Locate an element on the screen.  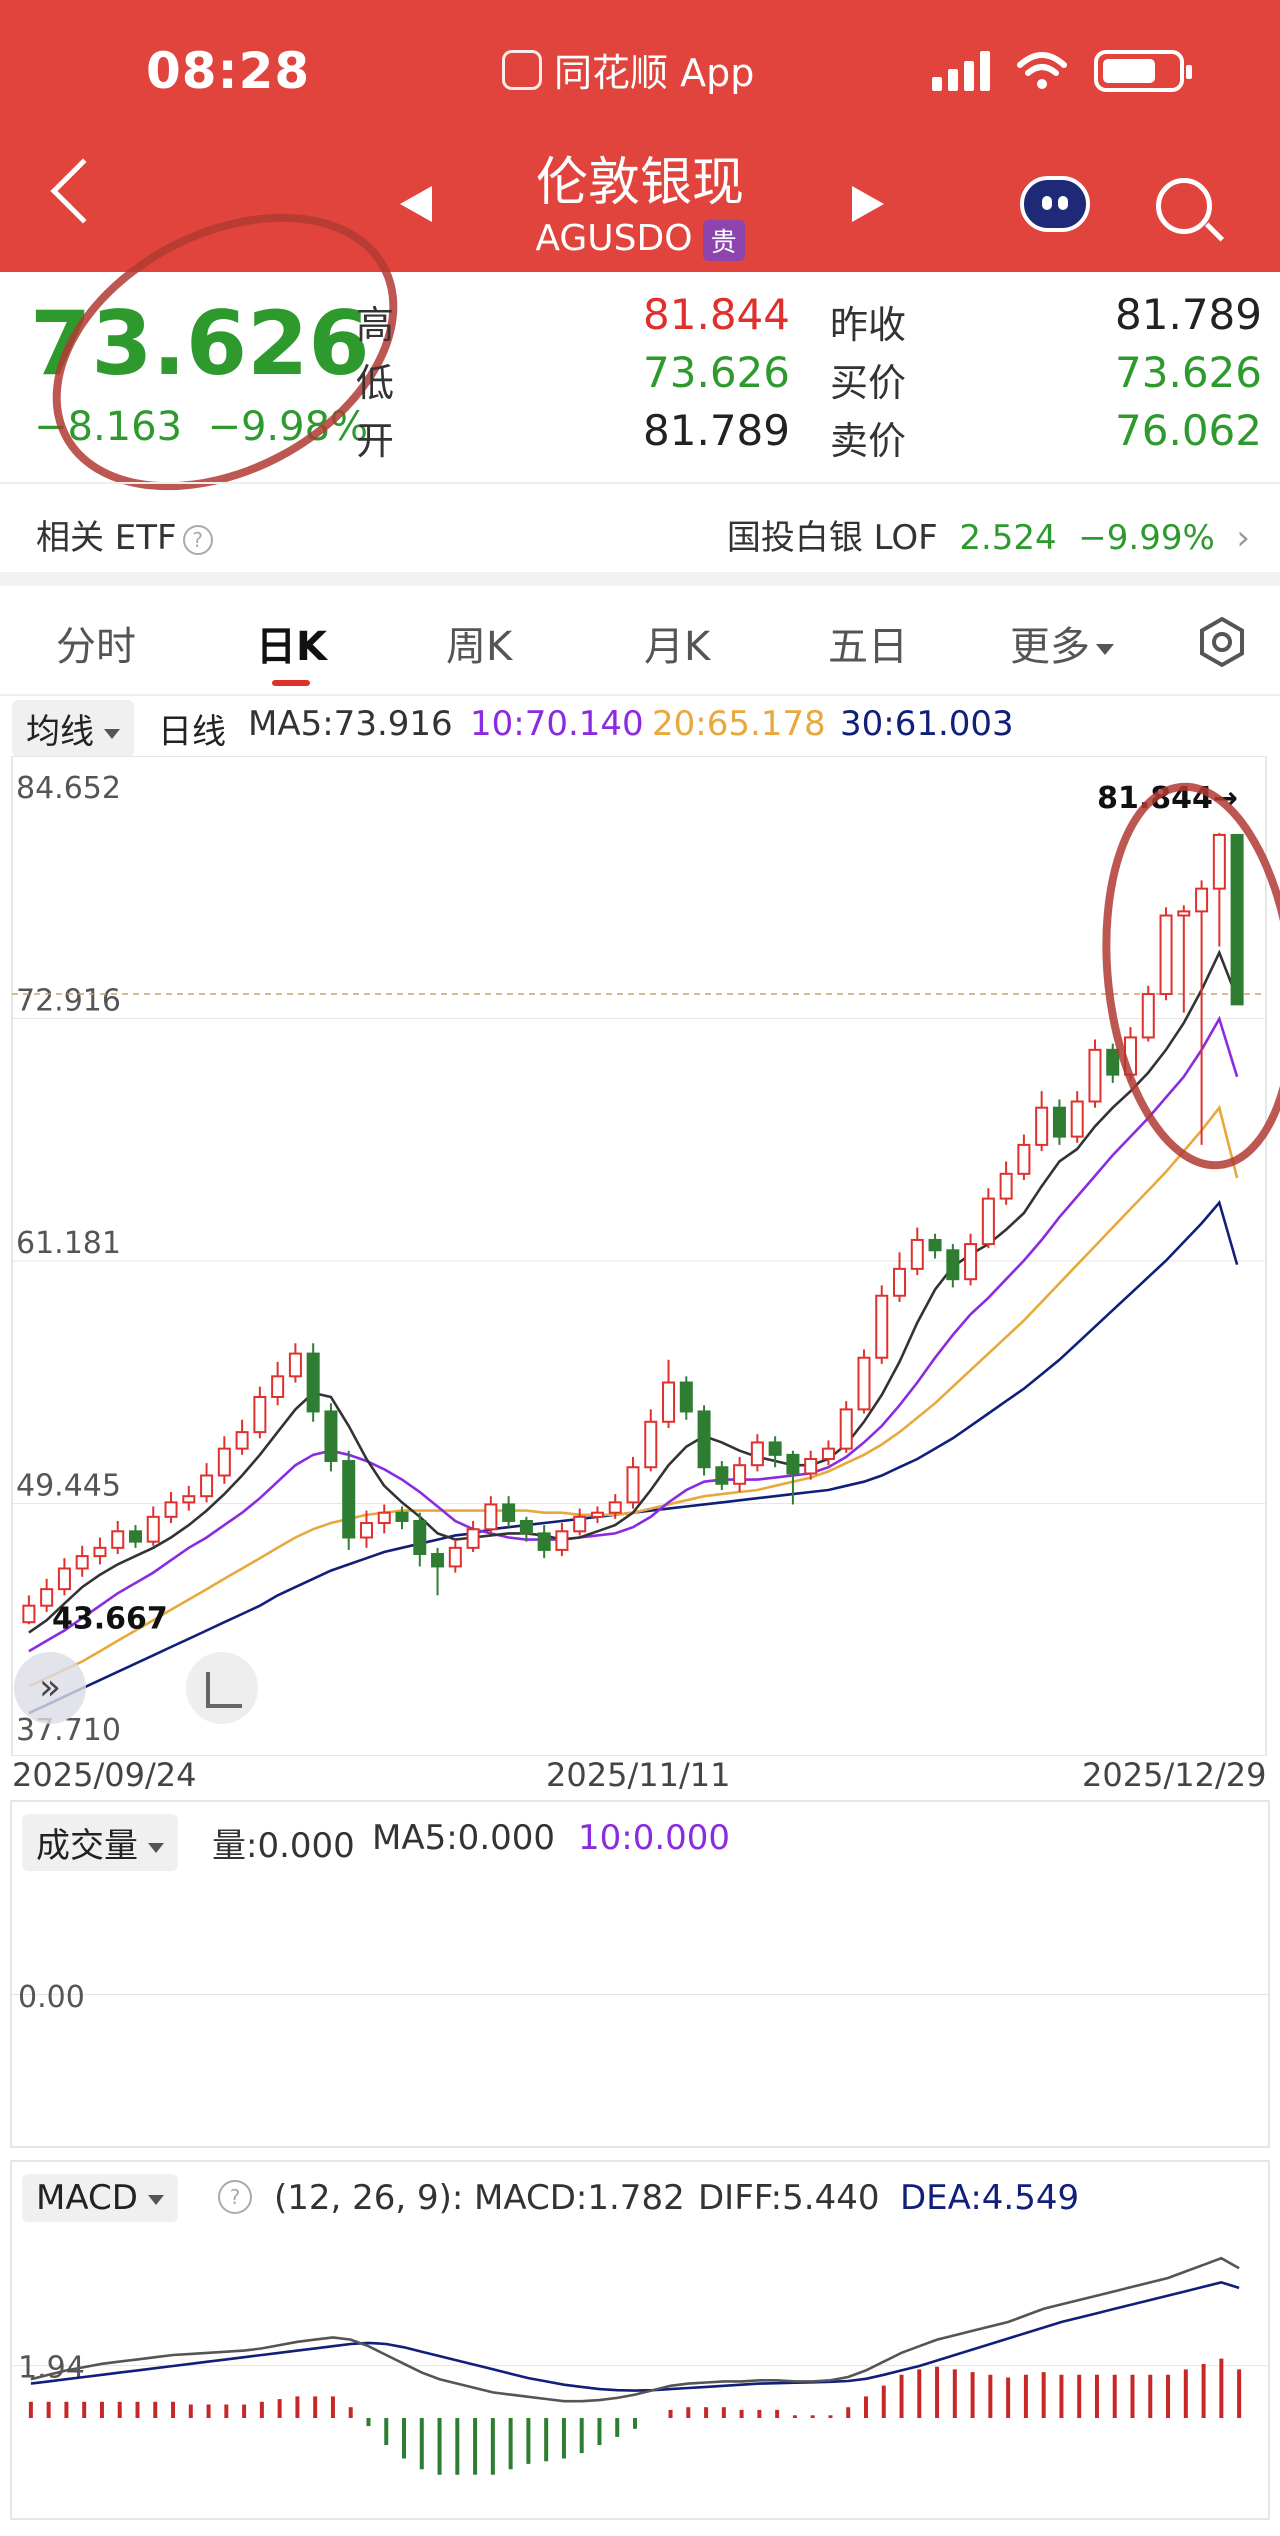
macd-value: MACD:1.782 is located at coordinates (579, 2198).